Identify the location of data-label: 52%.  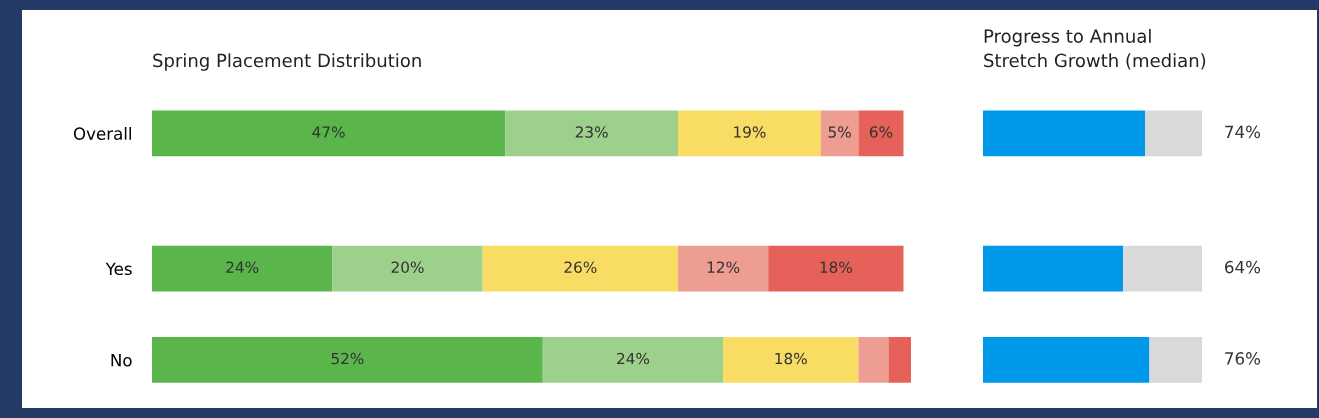
(347, 358).